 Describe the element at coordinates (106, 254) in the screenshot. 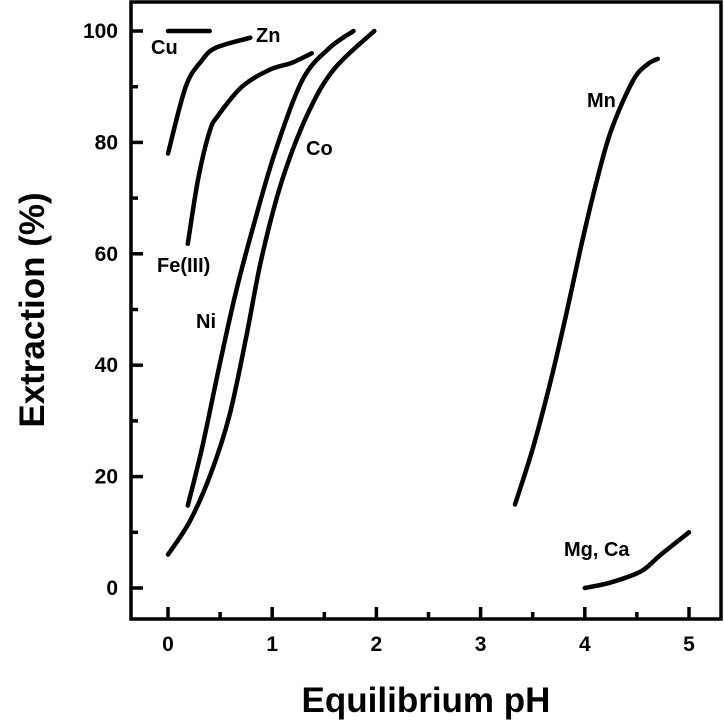

I see `y-tick-label: 60` at that location.